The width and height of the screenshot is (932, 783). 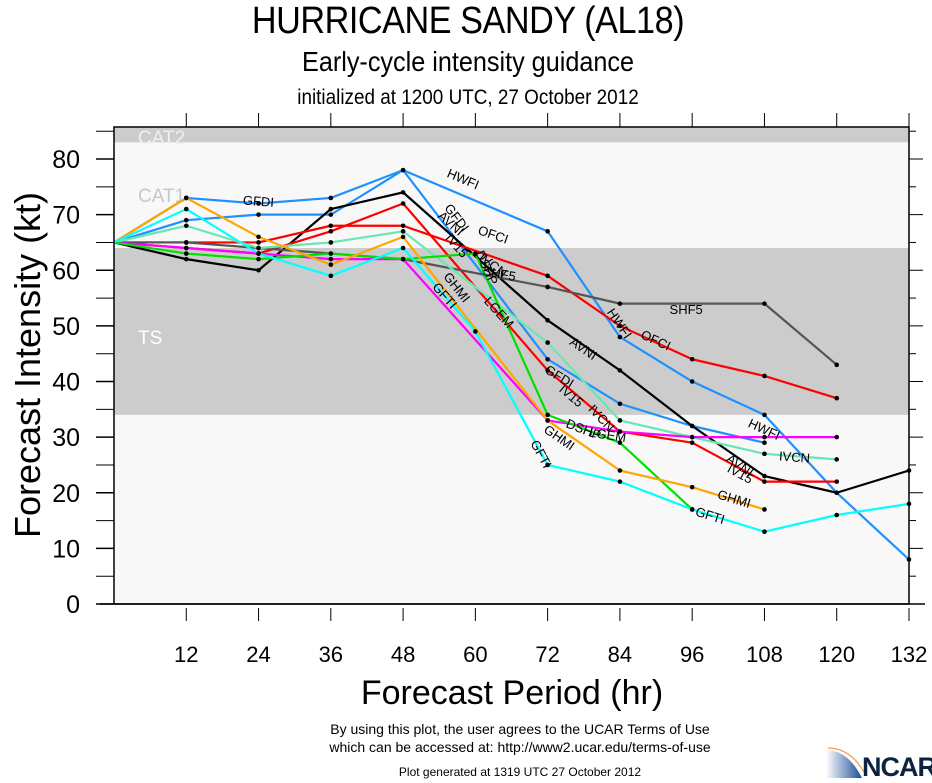 What do you see at coordinates (476, 303) in the screenshot?
I see `series-line-shf5` at bounding box center [476, 303].